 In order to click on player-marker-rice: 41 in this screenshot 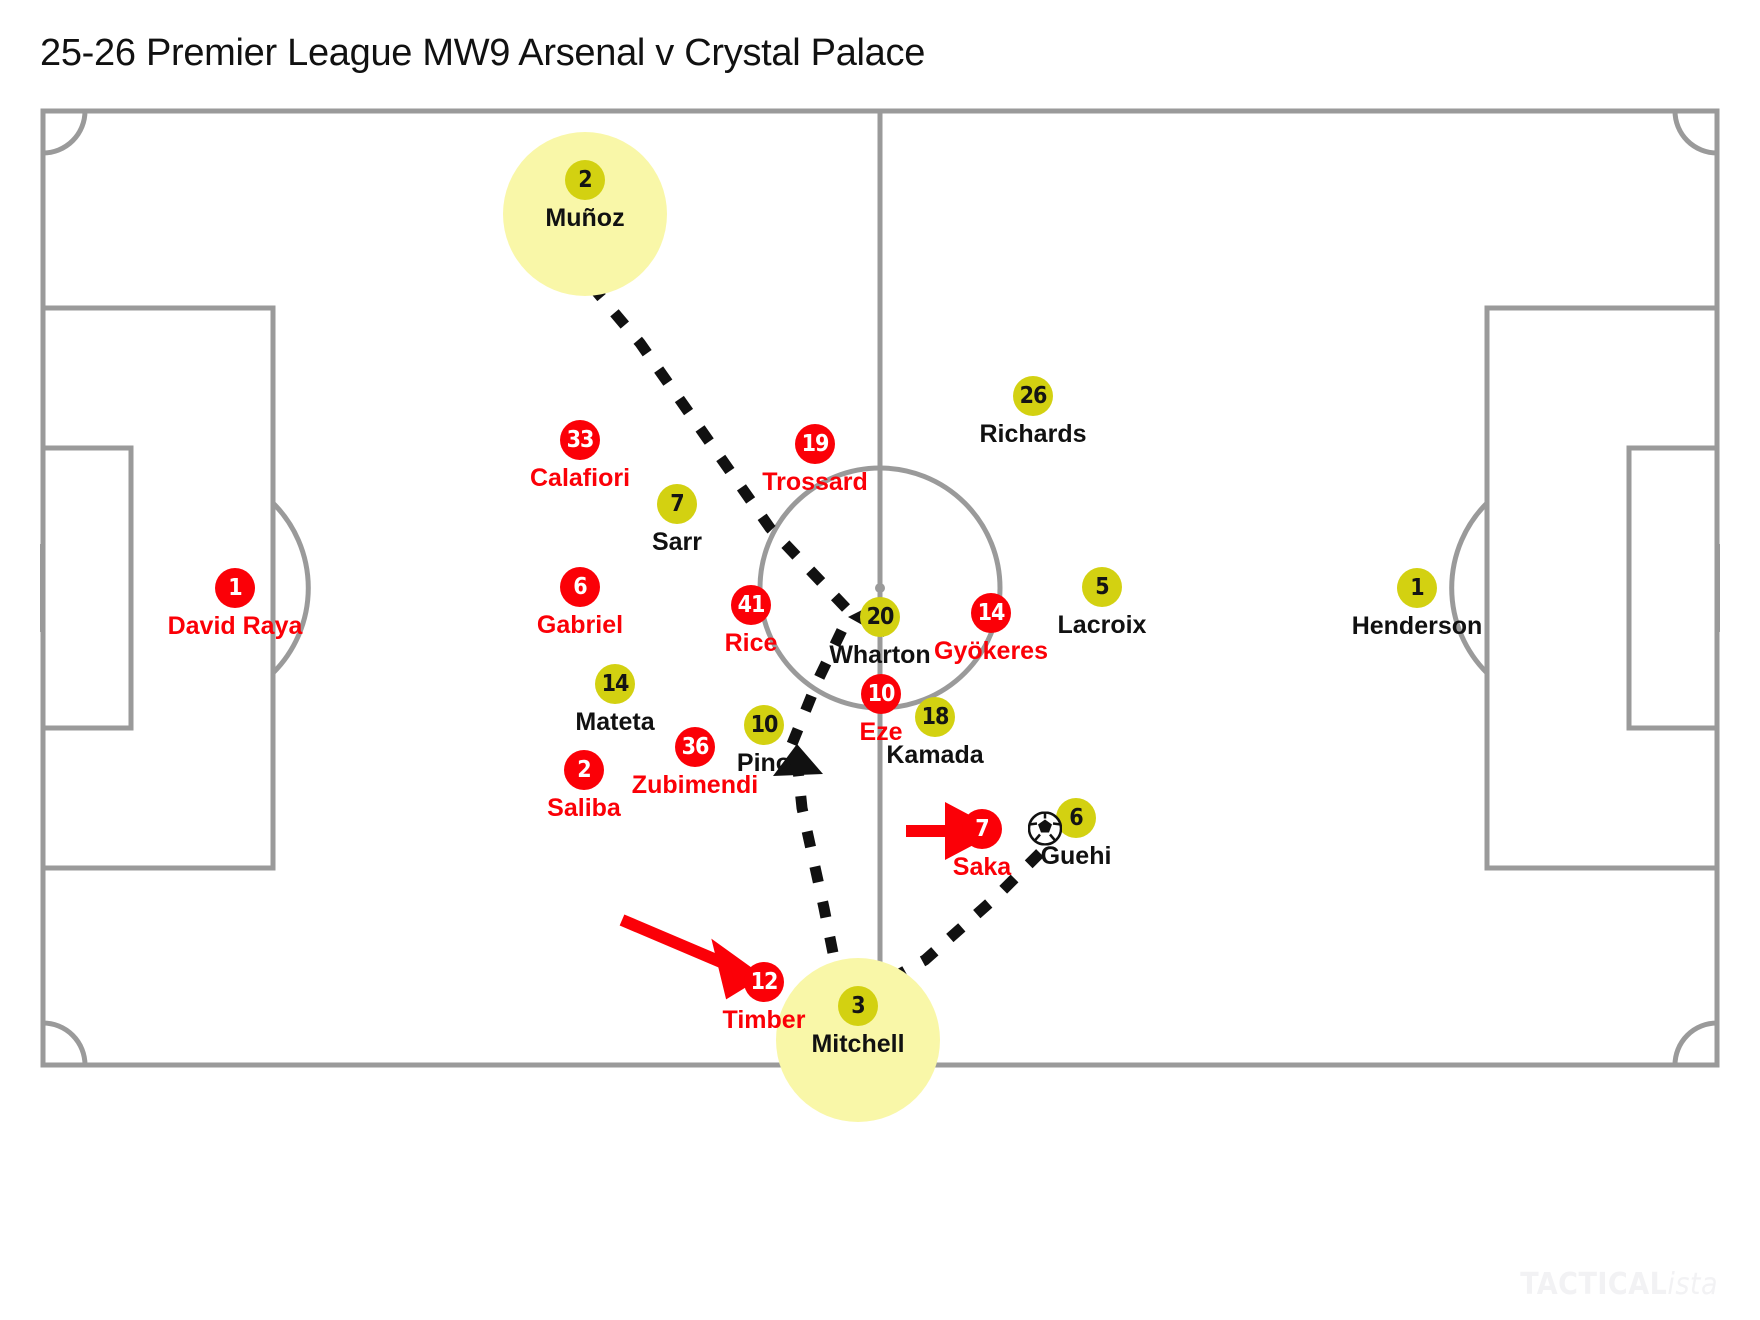, I will do `click(751, 605)`.